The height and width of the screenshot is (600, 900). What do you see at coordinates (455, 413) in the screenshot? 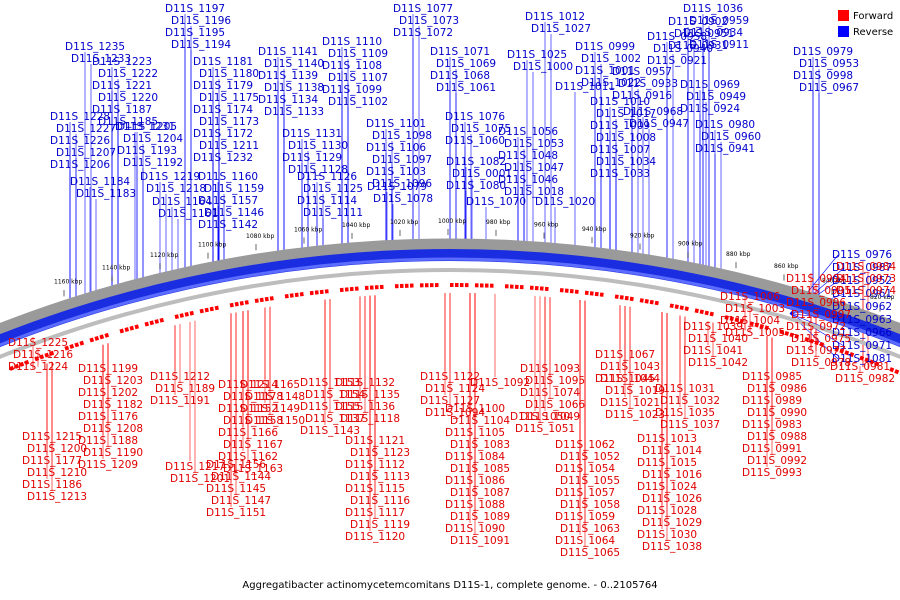
I see `gene-label-forward: D11S_1094` at bounding box center [455, 413].